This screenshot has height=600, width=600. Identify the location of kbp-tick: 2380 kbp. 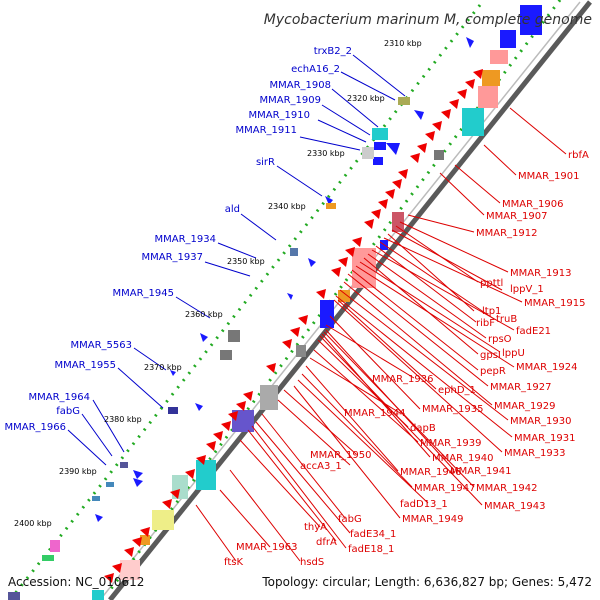
(123, 419).